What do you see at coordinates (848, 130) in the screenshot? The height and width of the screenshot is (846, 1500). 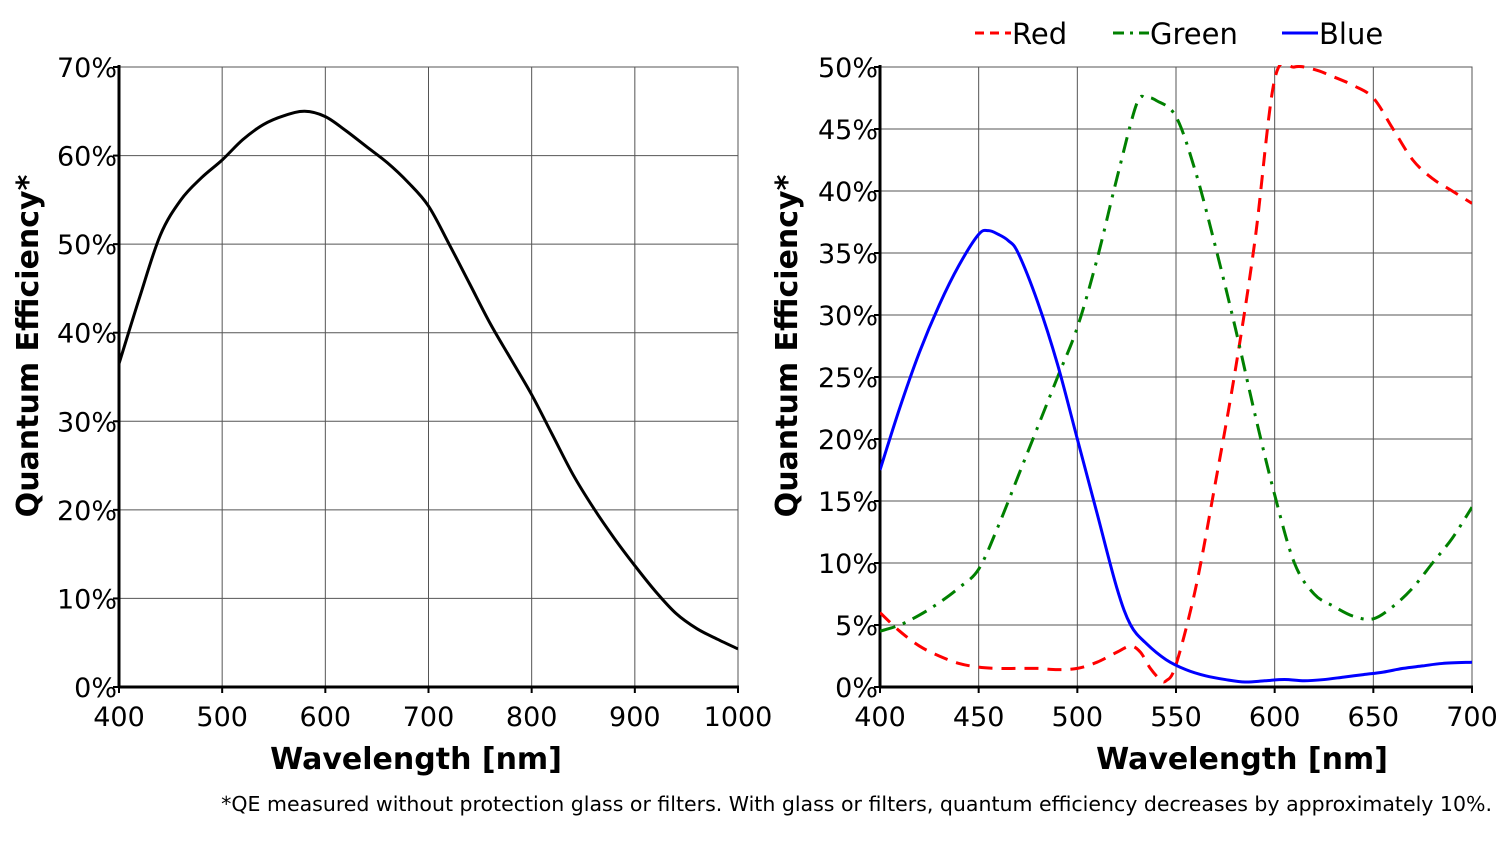 I see `y-tick-label: 45%` at bounding box center [848, 130].